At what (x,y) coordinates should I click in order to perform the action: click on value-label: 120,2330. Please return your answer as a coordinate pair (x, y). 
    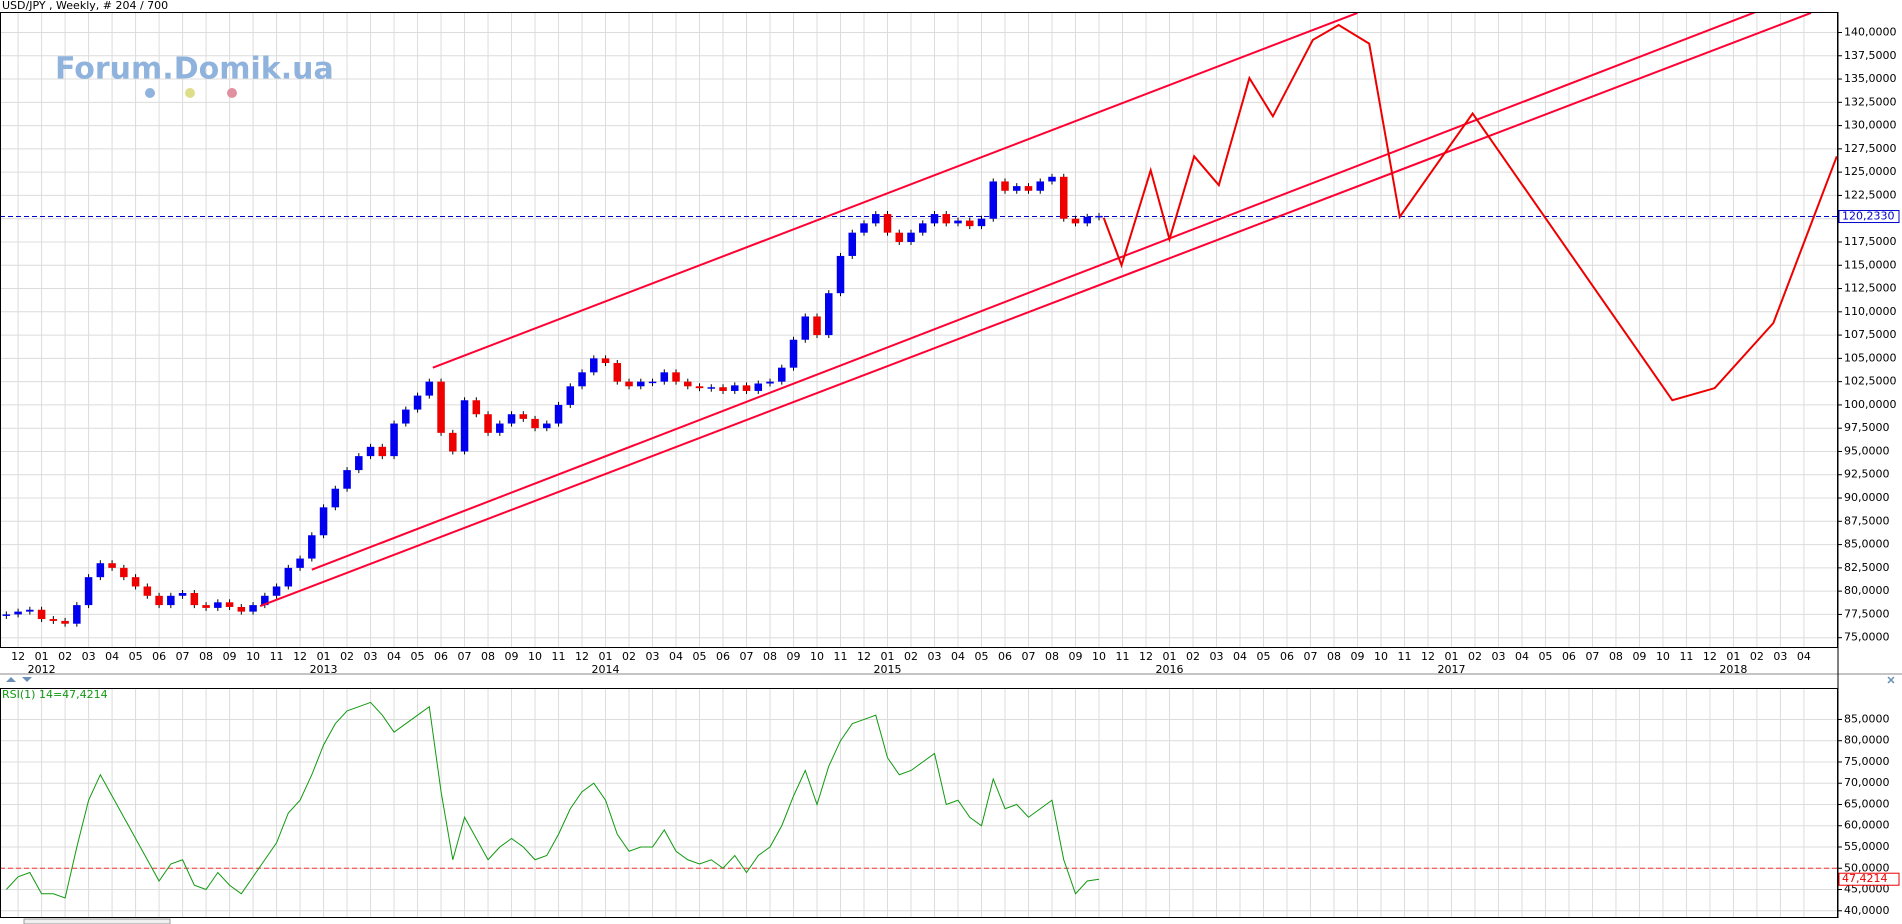
    Looking at the image, I should click on (1868, 216).